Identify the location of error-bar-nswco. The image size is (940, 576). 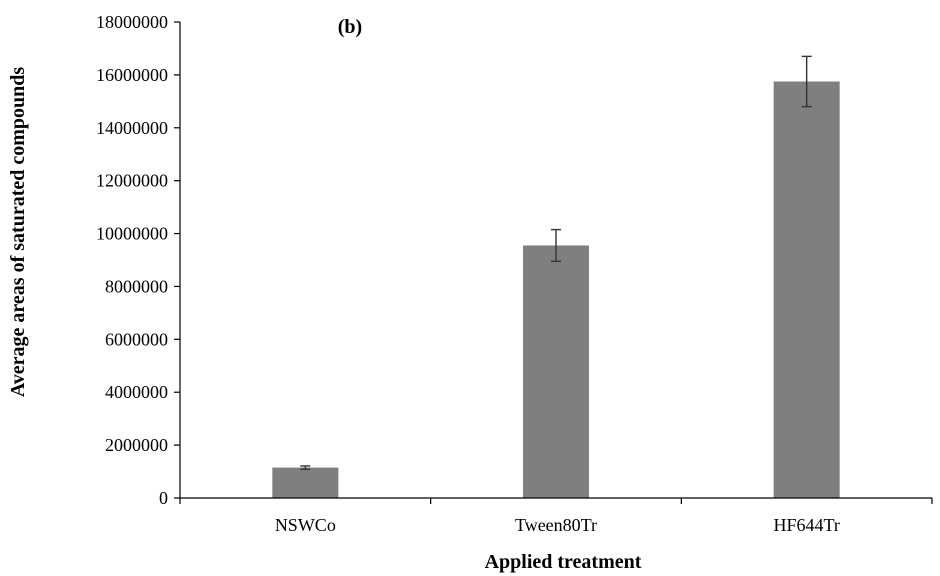
(305, 467).